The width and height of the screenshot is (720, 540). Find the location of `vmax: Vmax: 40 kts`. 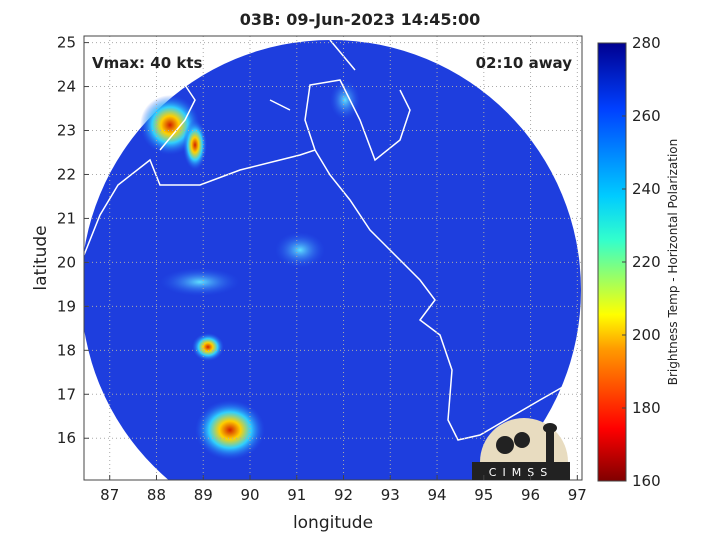

vmax: Vmax: 40 kts is located at coordinates (147, 63).